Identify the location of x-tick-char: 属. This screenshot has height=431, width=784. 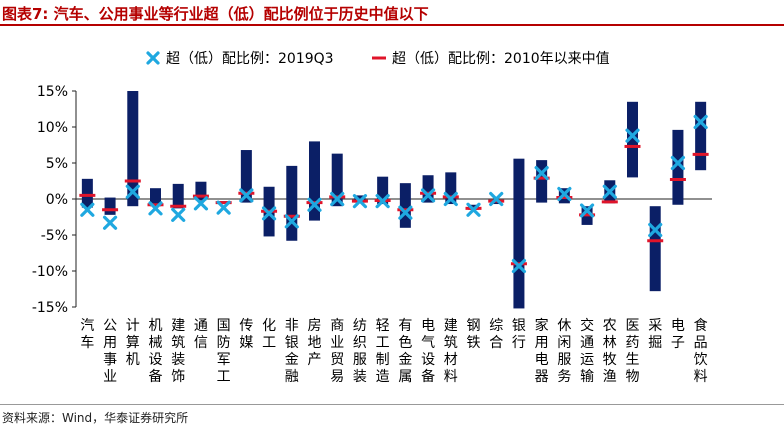
(405, 377).